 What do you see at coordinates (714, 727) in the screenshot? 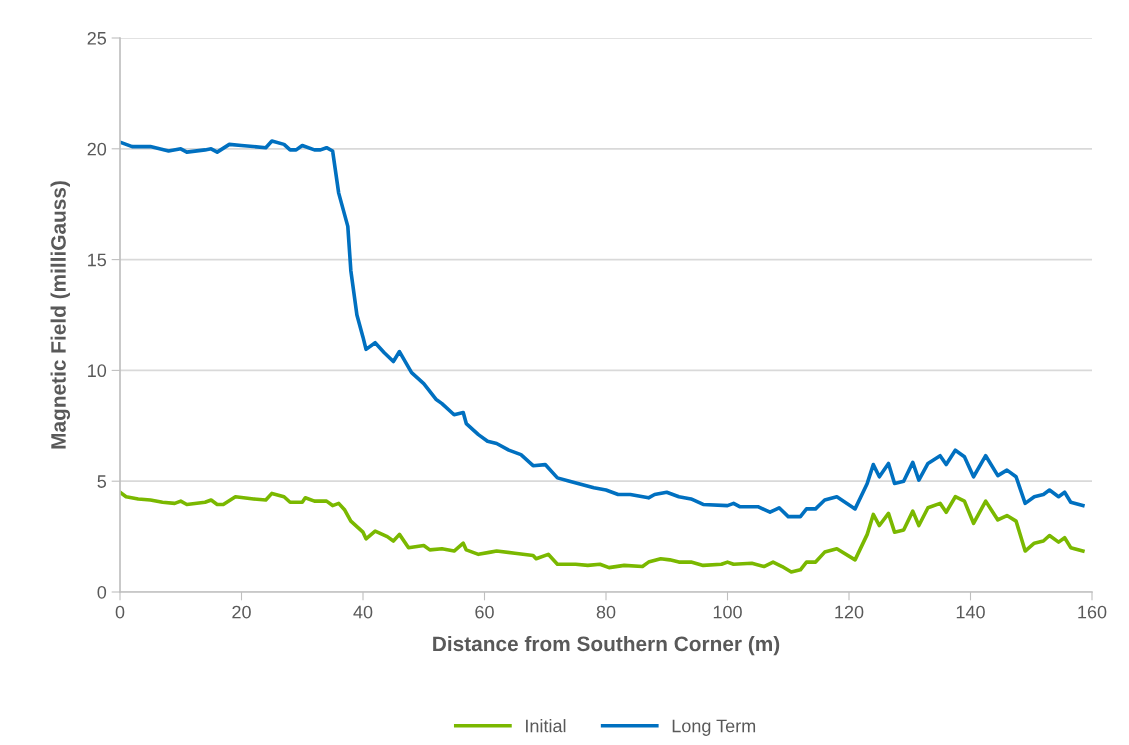
I see `legend-label: Long Term` at bounding box center [714, 727].